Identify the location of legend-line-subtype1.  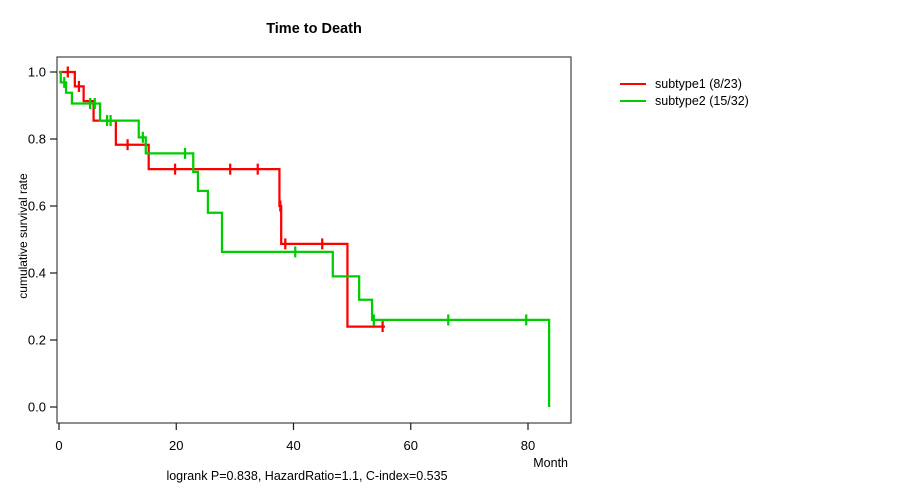
(633, 84).